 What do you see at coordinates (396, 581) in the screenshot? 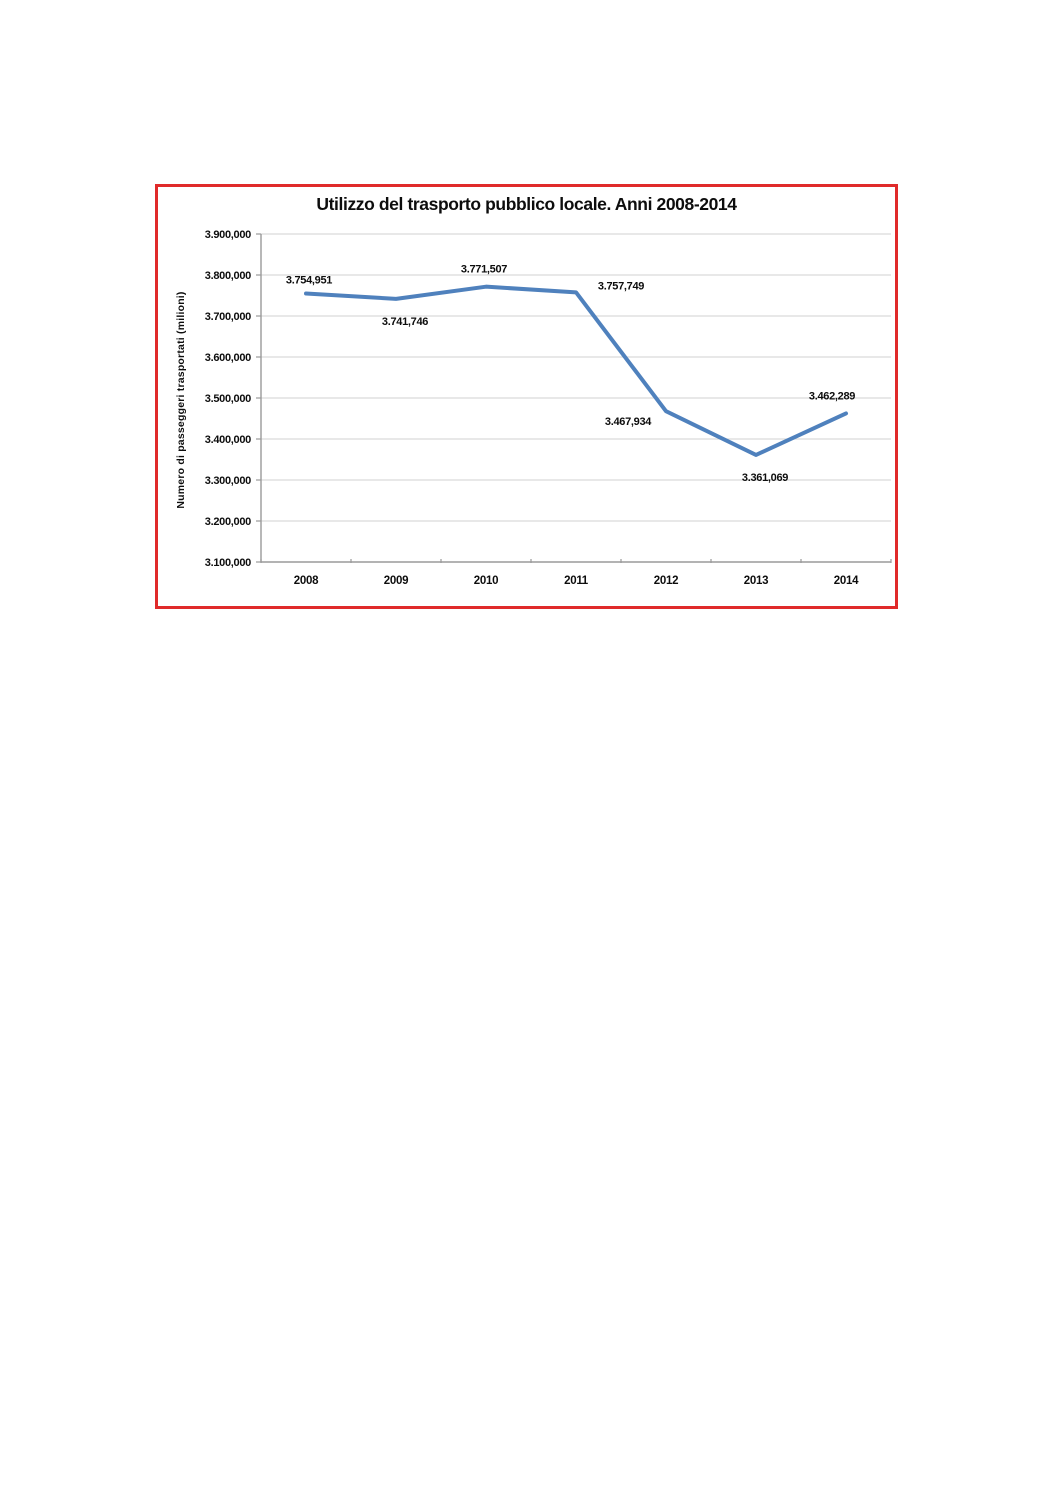
I see `x-tick-label: 2009` at bounding box center [396, 581].